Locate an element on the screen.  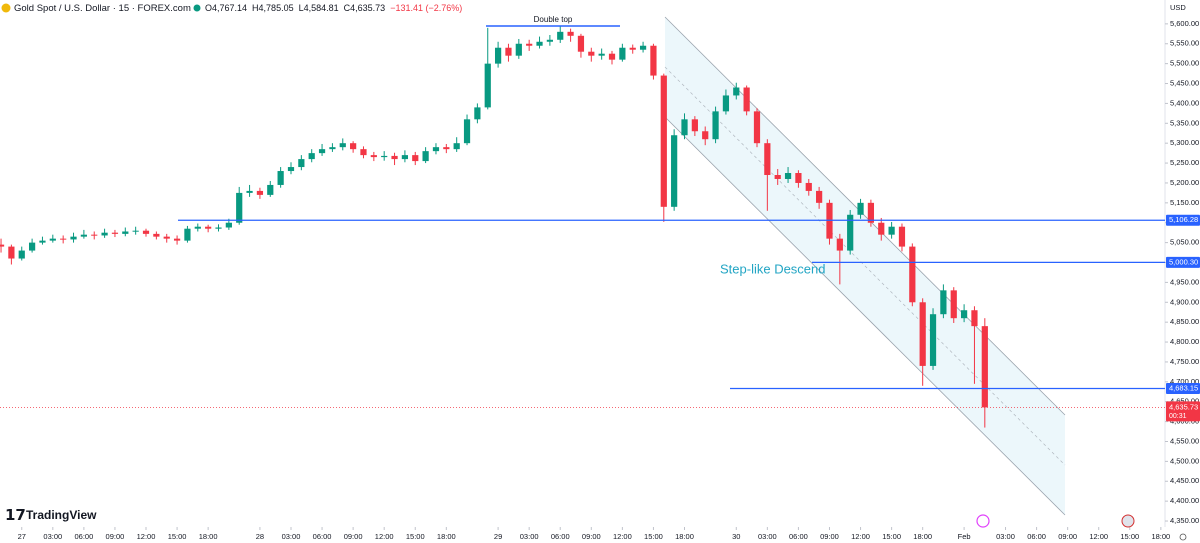
quote-value: O4,767.14 is located at coordinates (226, 8).